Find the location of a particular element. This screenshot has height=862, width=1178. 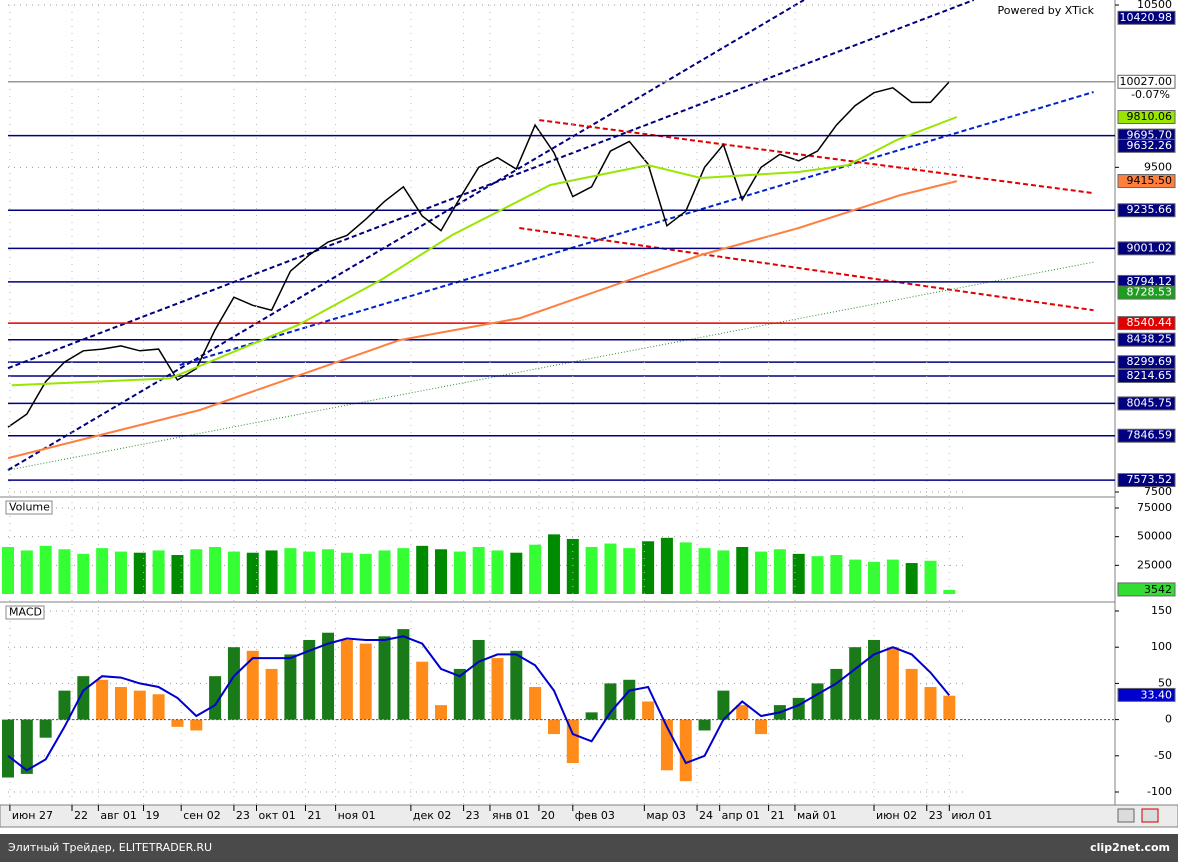

y-tick-label: 100 is located at coordinates (1161, 646).